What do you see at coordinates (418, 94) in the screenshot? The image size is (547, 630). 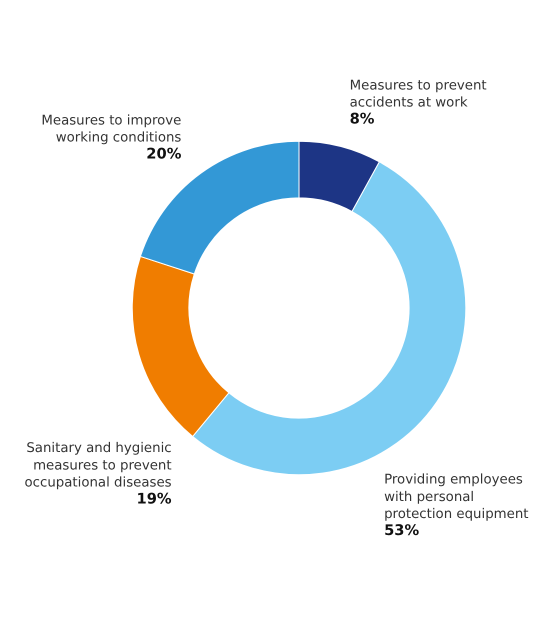 I see `slice-label: Measures to prevent accidents at work` at bounding box center [418, 94].